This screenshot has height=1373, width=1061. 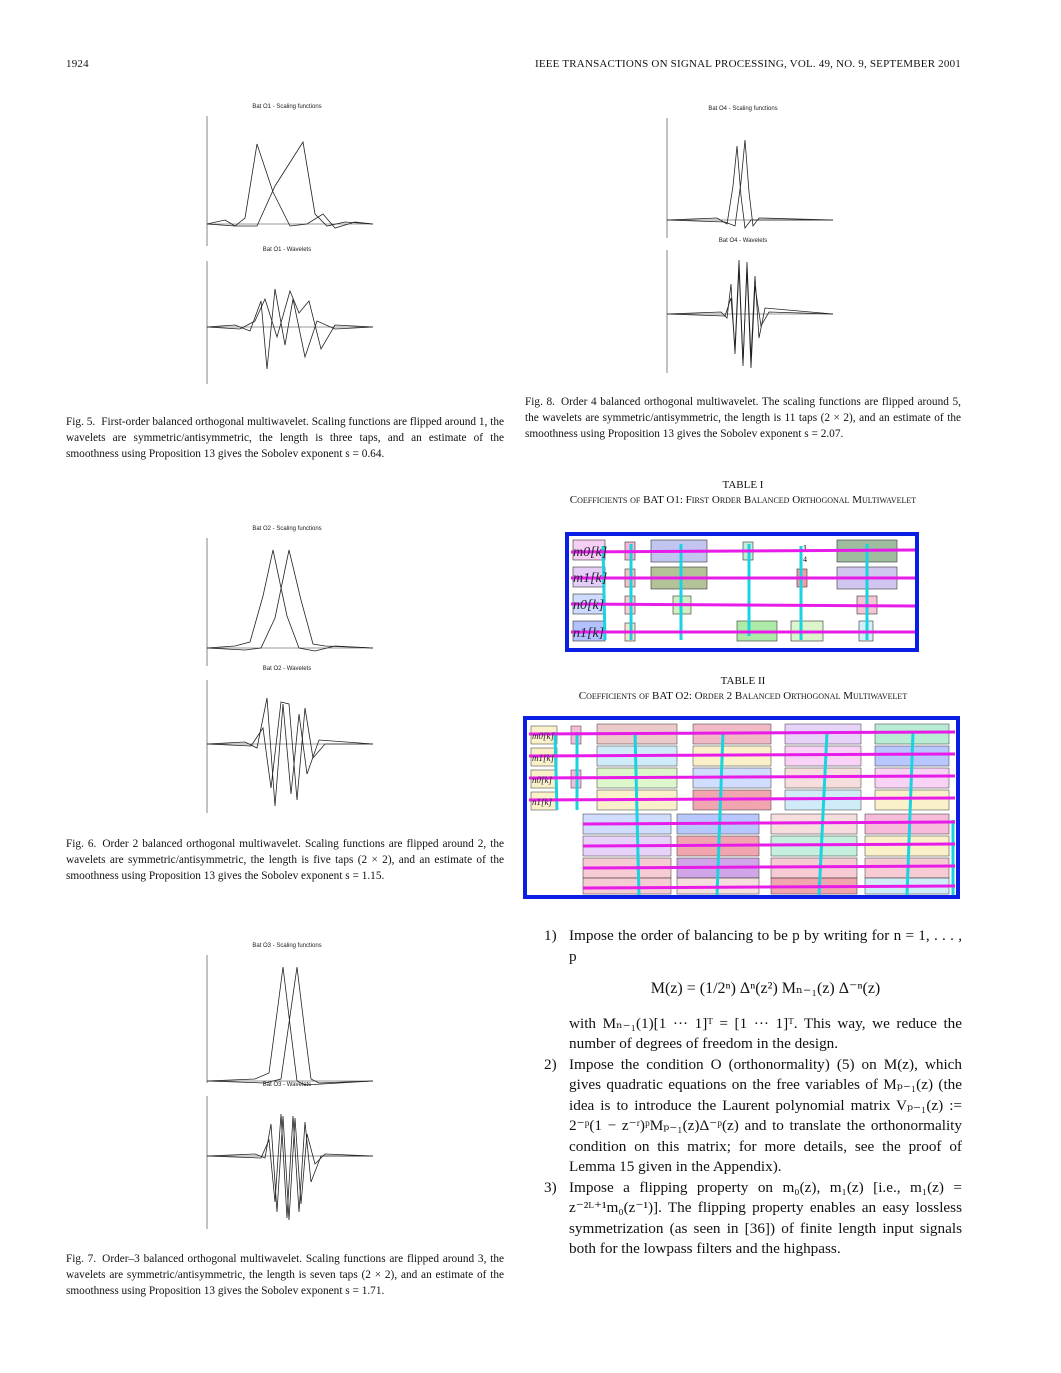 I want to click on table2-row-n0: n0[k], so click(x=542, y=780).